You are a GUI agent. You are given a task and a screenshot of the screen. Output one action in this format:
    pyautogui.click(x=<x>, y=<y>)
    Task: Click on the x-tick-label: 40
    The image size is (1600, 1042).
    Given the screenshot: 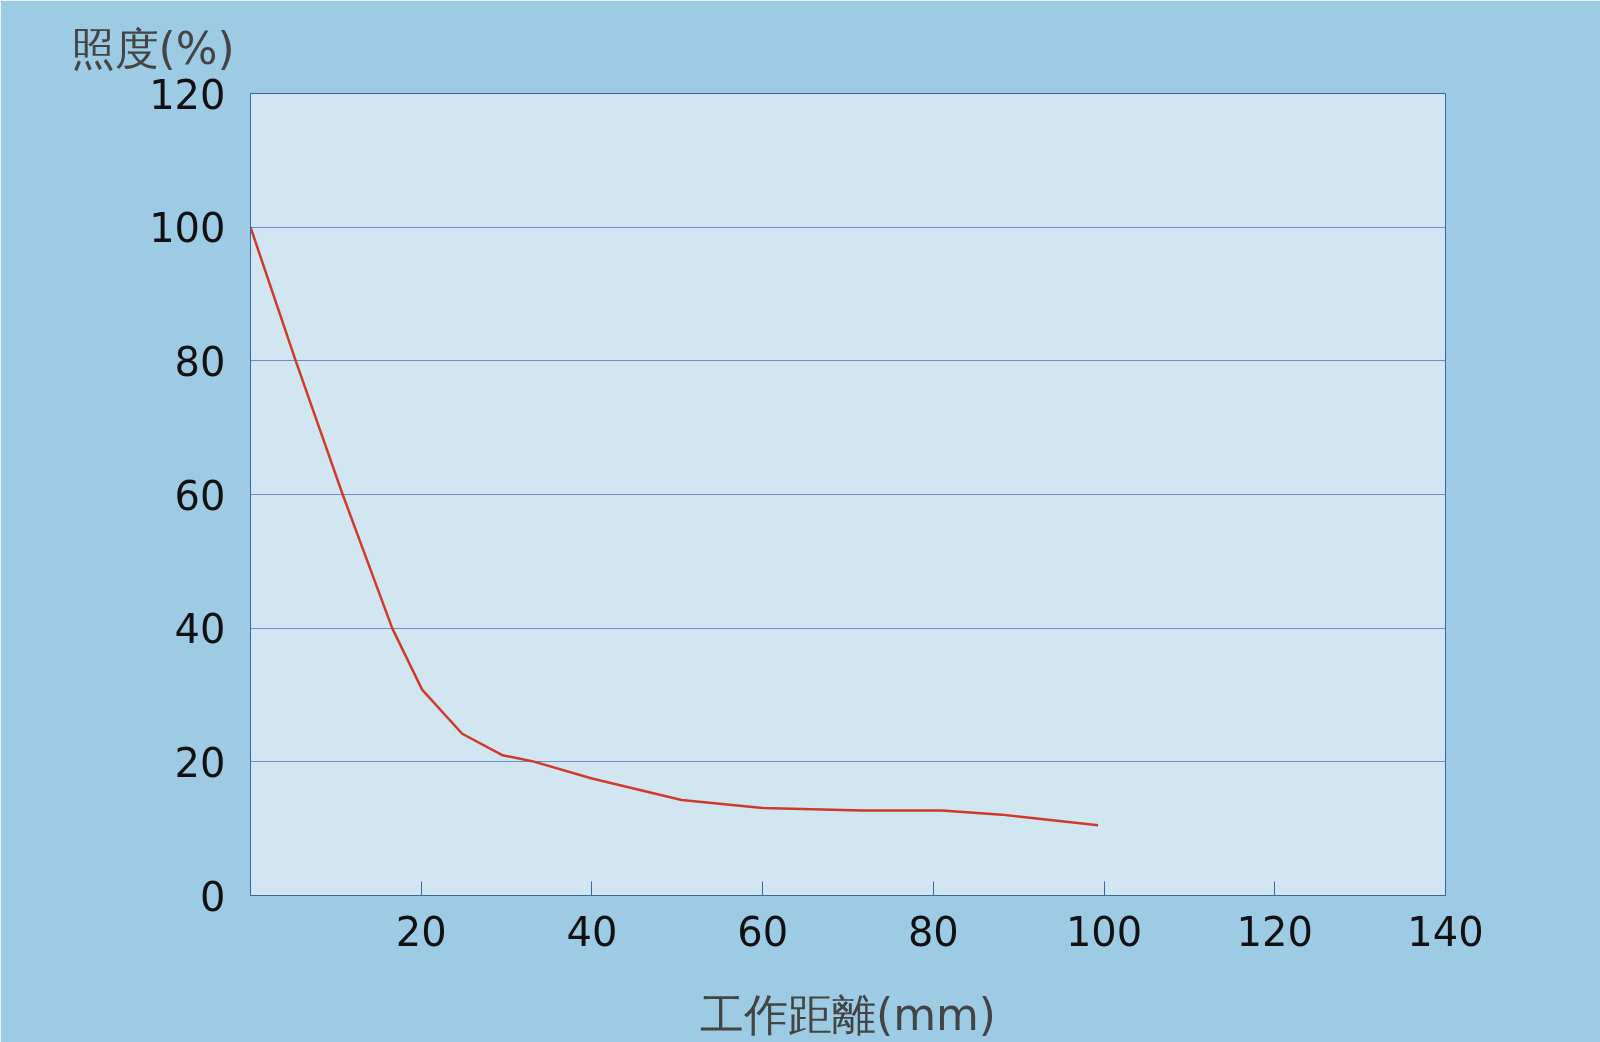 What is the action you would take?
    pyautogui.click(x=592, y=931)
    